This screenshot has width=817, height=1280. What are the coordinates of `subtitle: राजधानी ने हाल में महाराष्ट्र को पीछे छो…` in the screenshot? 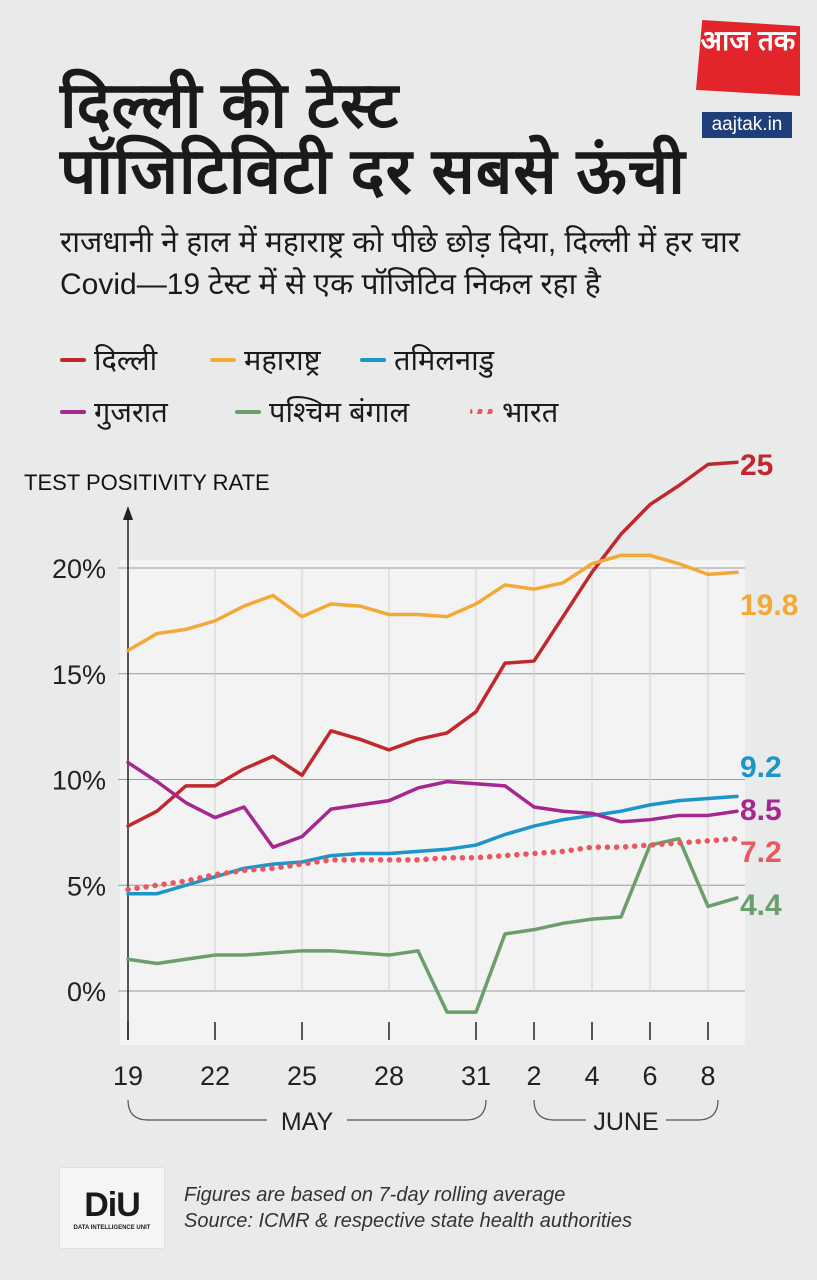 It's located at (400, 263).